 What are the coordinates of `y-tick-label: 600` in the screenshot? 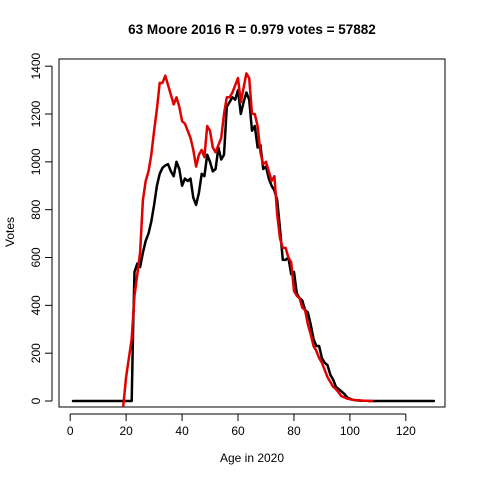 It's located at (36, 257).